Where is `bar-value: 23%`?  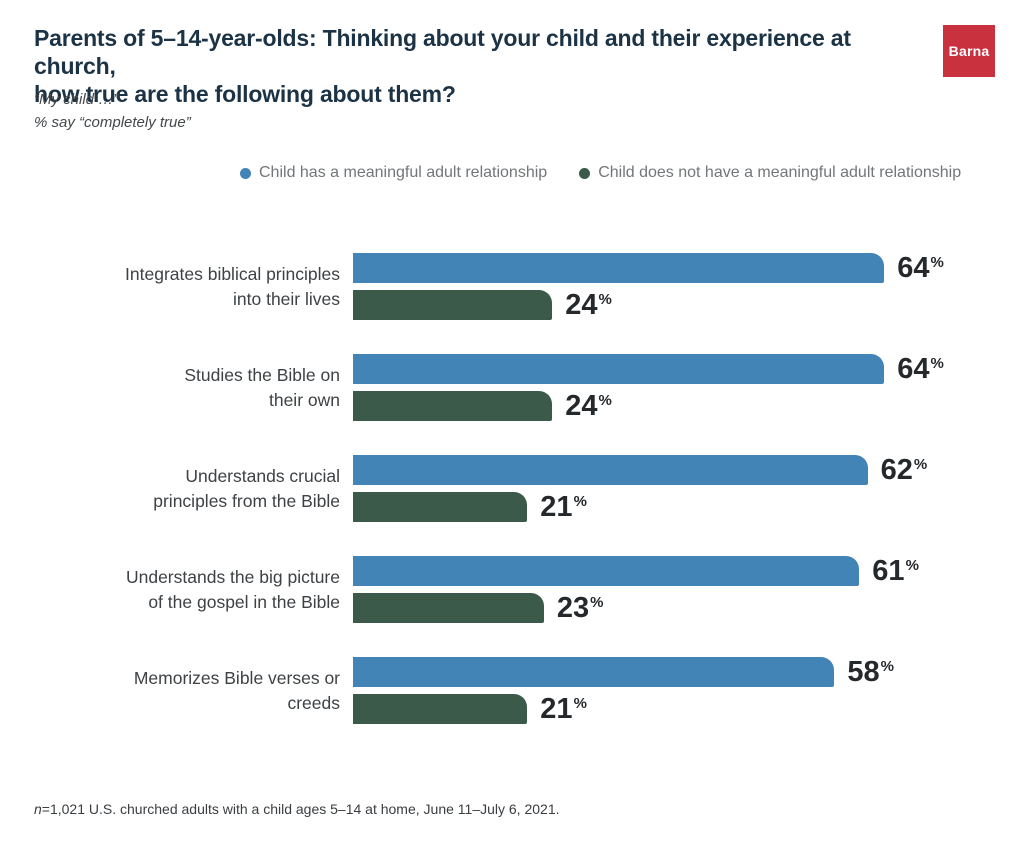 bar-value: 23% is located at coordinates (580, 607).